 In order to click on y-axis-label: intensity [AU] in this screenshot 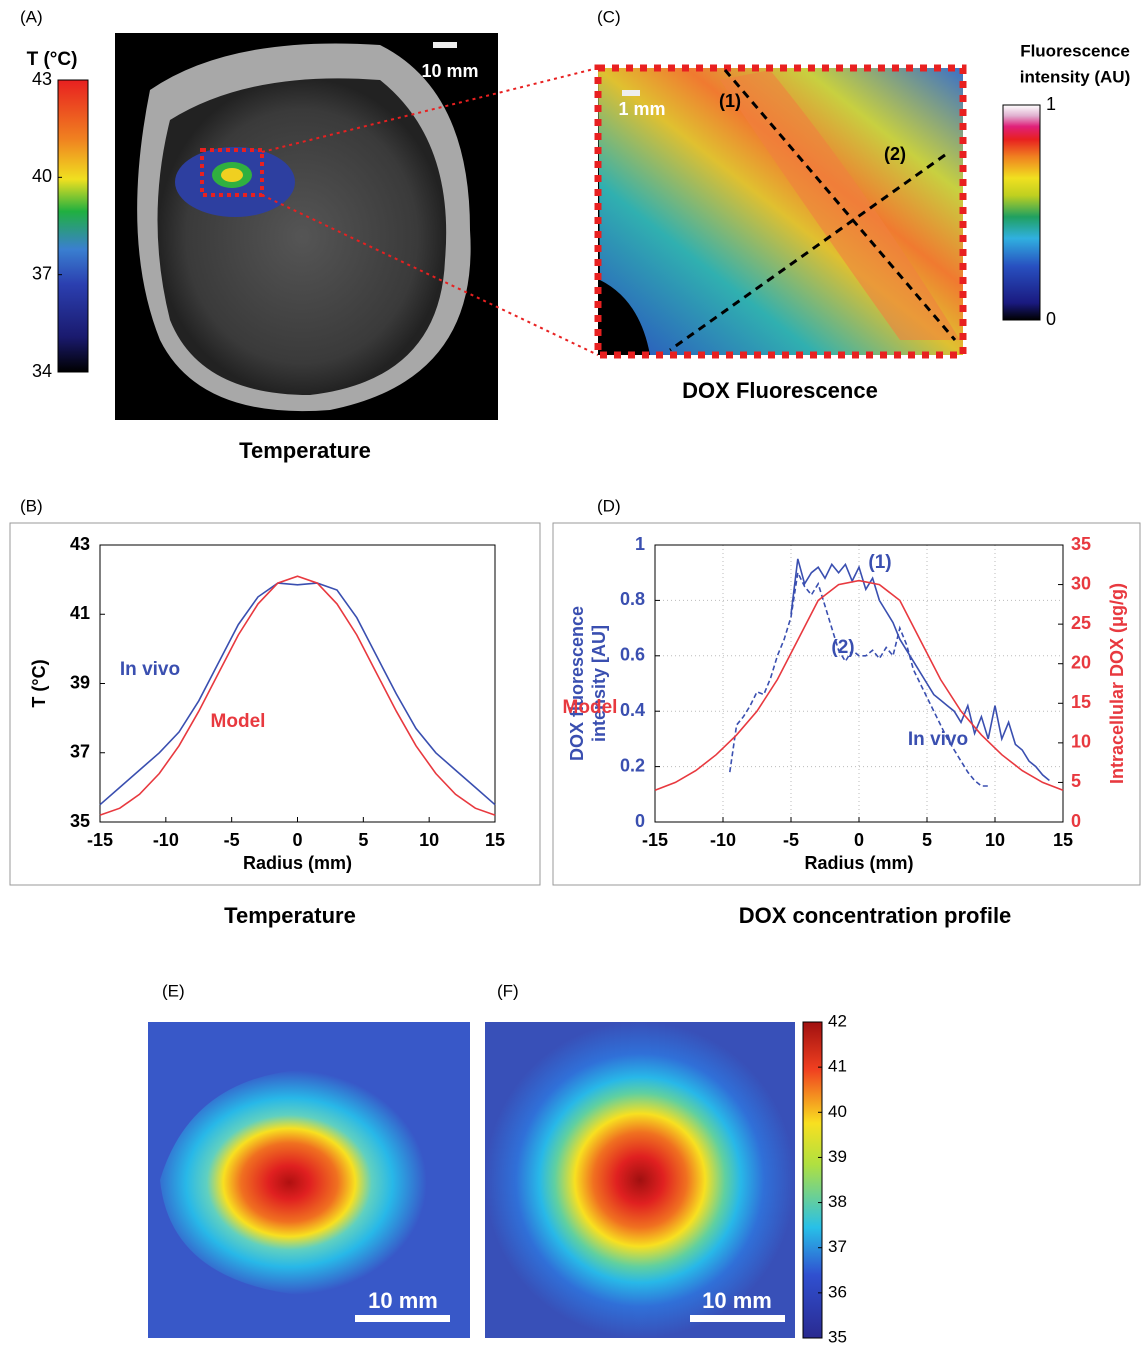, I will do `click(599, 683)`.